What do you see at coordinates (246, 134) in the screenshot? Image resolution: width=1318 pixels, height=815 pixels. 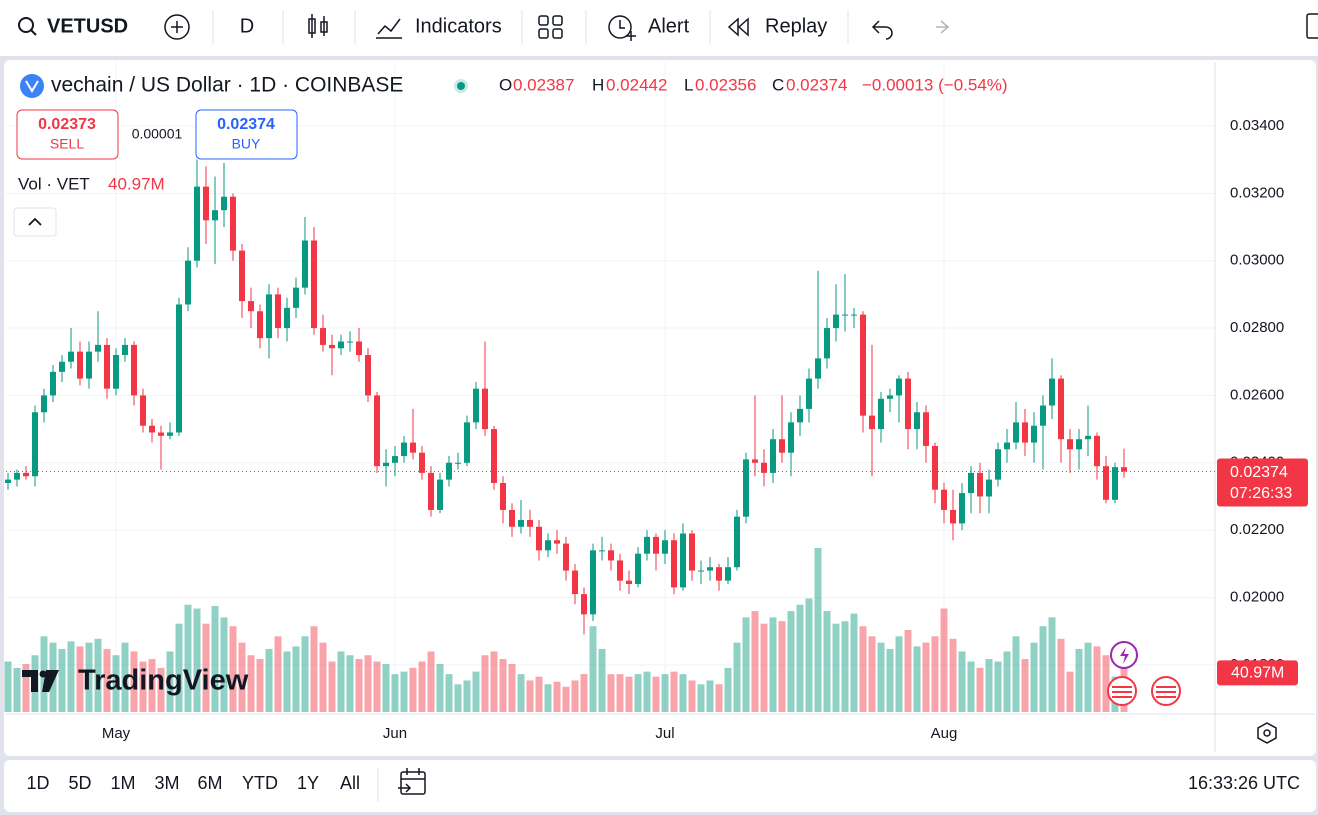 I see `buy-button: 0.02374 BUY` at bounding box center [246, 134].